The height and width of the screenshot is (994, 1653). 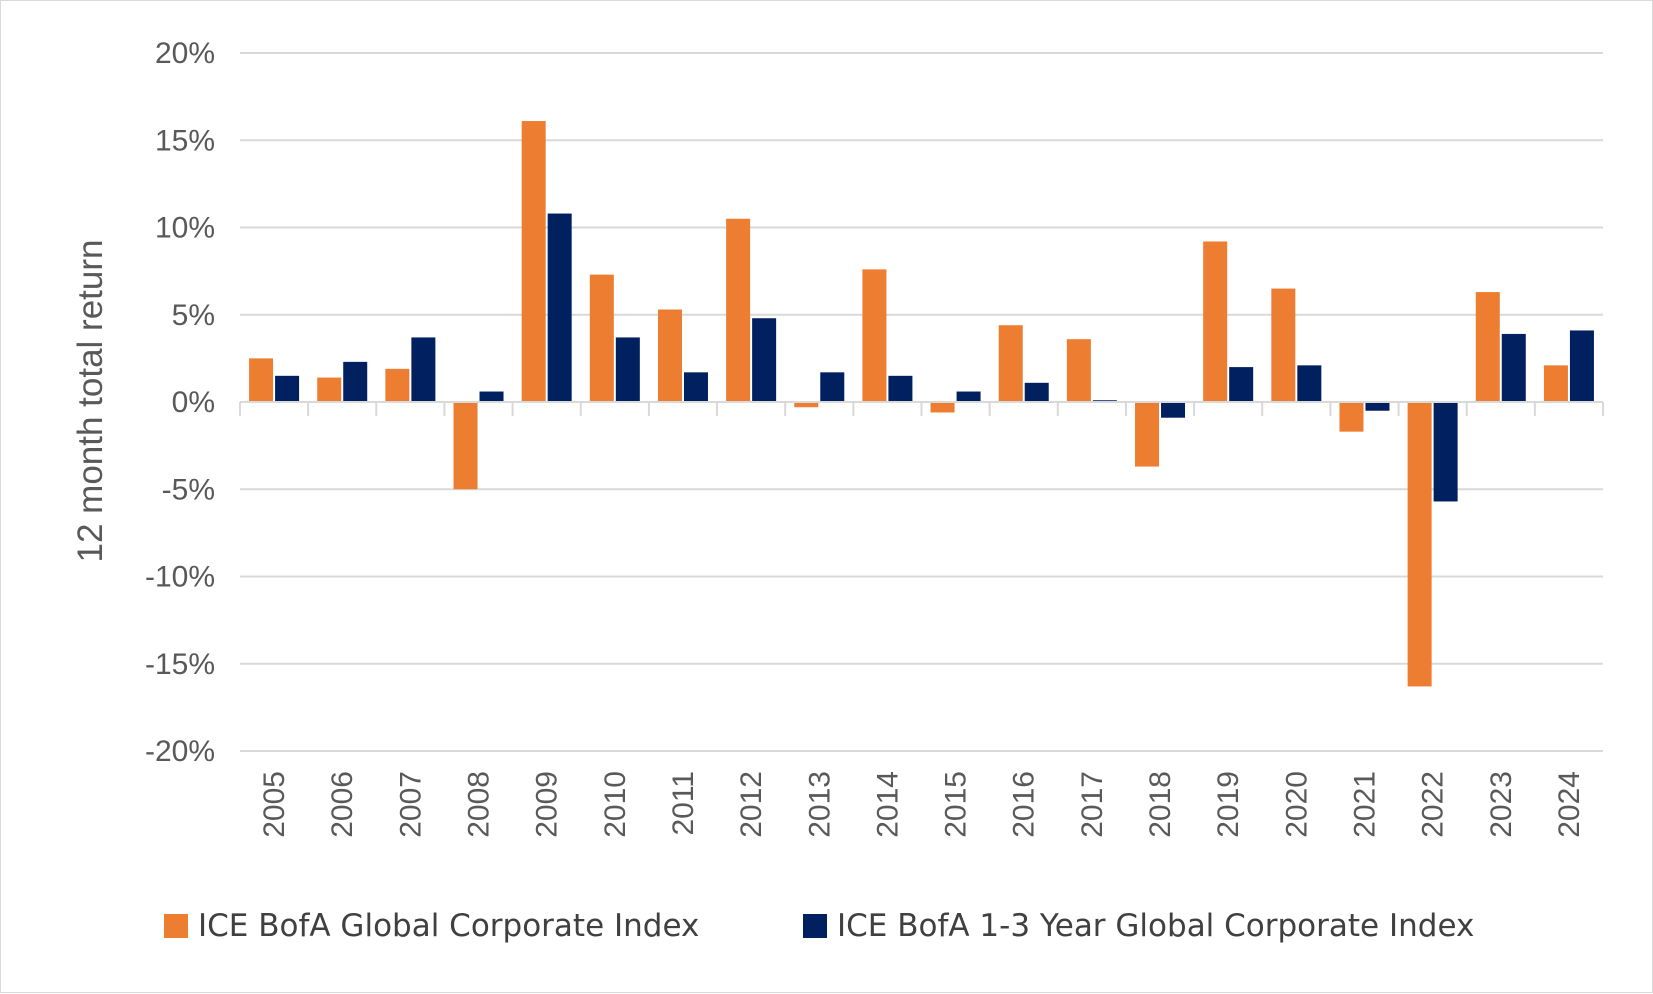 What do you see at coordinates (1283, 345) in the screenshot?
I see `bar-global-corporate-2020` at bounding box center [1283, 345].